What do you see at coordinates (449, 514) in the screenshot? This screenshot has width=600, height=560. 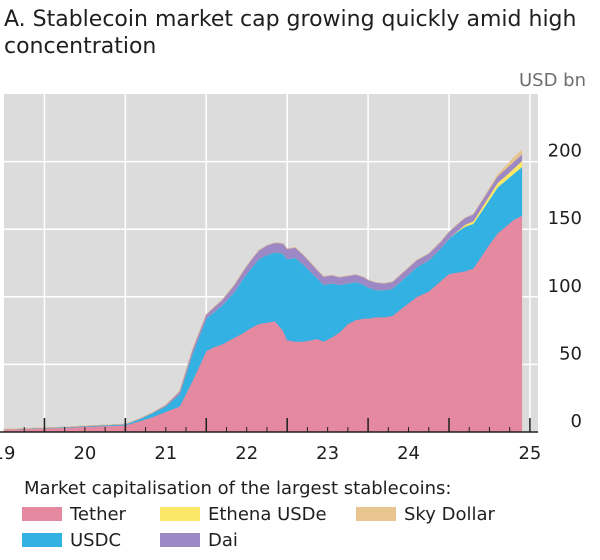 I see `legend-label-sky-dollar: Sky Dollar` at bounding box center [449, 514].